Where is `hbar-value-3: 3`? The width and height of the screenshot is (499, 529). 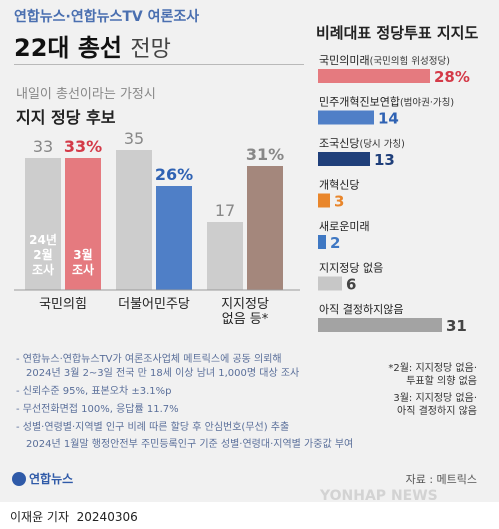 hbar-value-3: 3 is located at coordinates (339, 202).